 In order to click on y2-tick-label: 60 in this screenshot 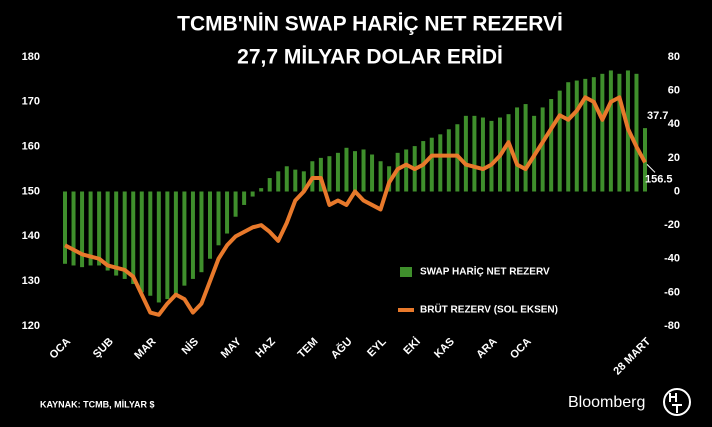, I will do `click(674, 91)`.